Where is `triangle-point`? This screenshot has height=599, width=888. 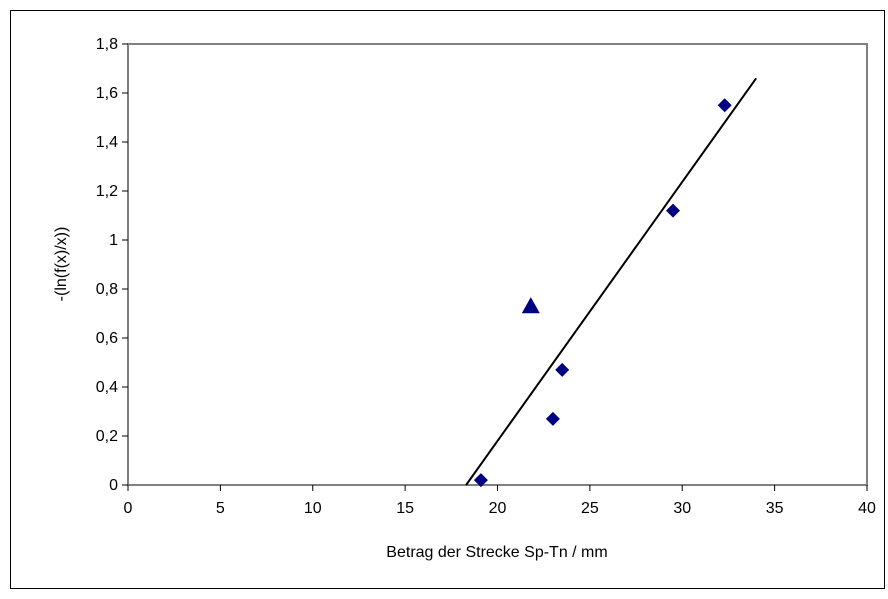 triangle-point is located at coordinates (530, 305).